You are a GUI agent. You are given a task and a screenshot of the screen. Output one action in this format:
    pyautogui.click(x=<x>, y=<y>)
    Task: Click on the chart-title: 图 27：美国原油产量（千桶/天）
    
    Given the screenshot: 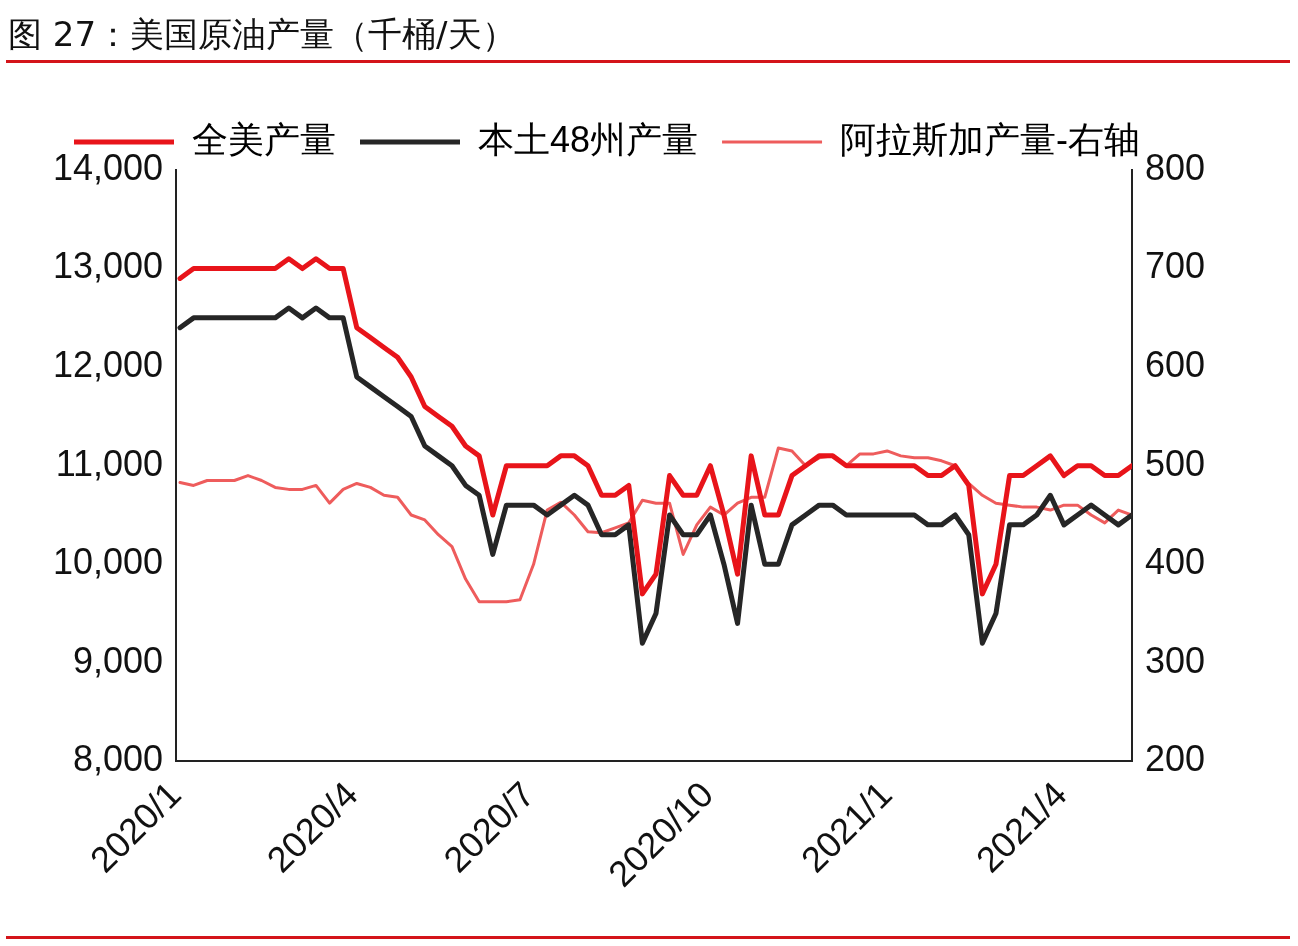 What is the action you would take?
    pyautogui.click(x=262, y=34)
    